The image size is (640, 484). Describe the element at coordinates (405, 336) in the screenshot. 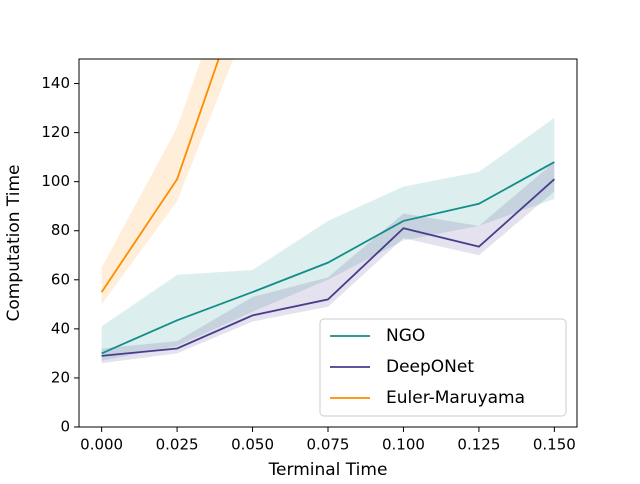

I see `legend-label: NGO` at that location.